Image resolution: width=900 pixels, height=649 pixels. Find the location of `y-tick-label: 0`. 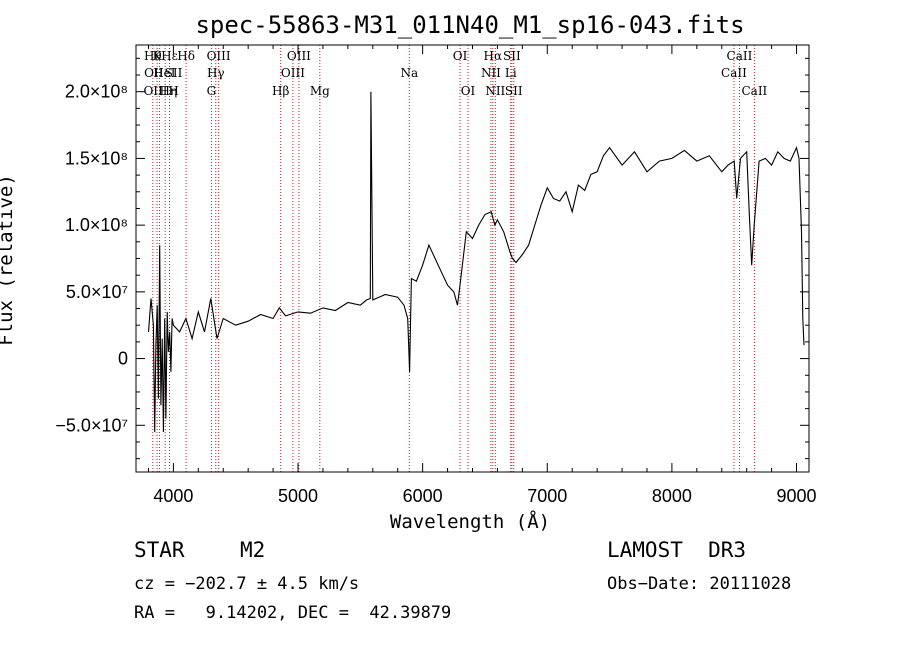

y-tick-label: 0 is located at coordinates (123, 359).